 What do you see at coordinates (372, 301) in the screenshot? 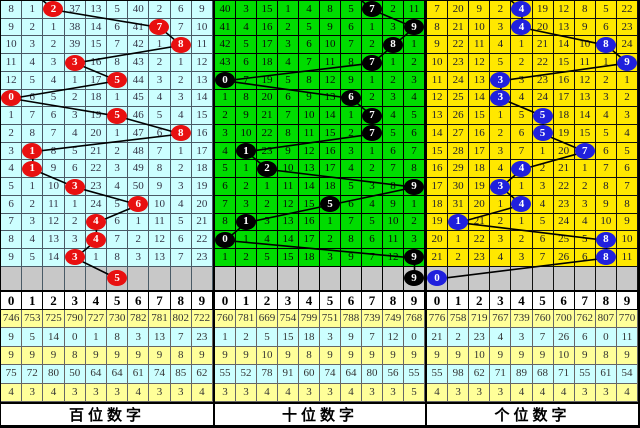
I see `column-header-cell: 7` at bounding box center [372, 301].